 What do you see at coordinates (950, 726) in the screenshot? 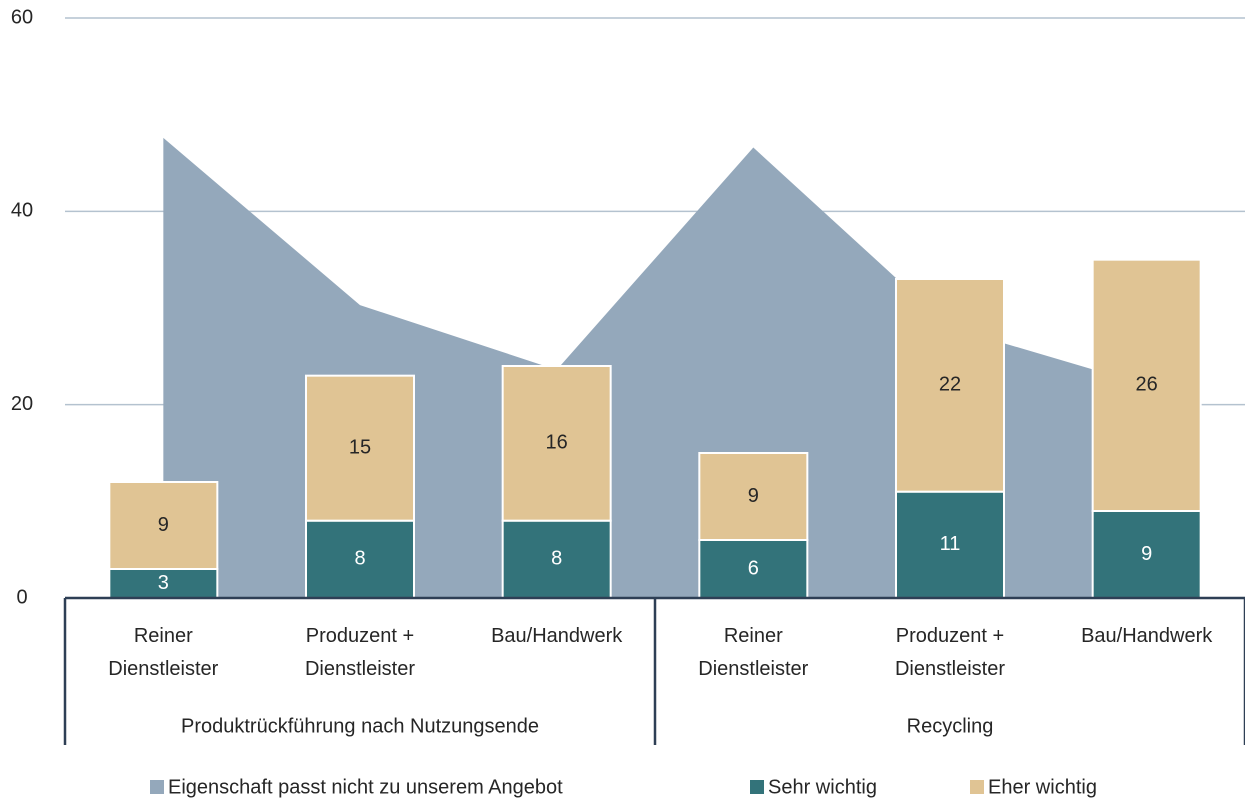
I see `group-label: Recycling` at bounding box center [950, 726].